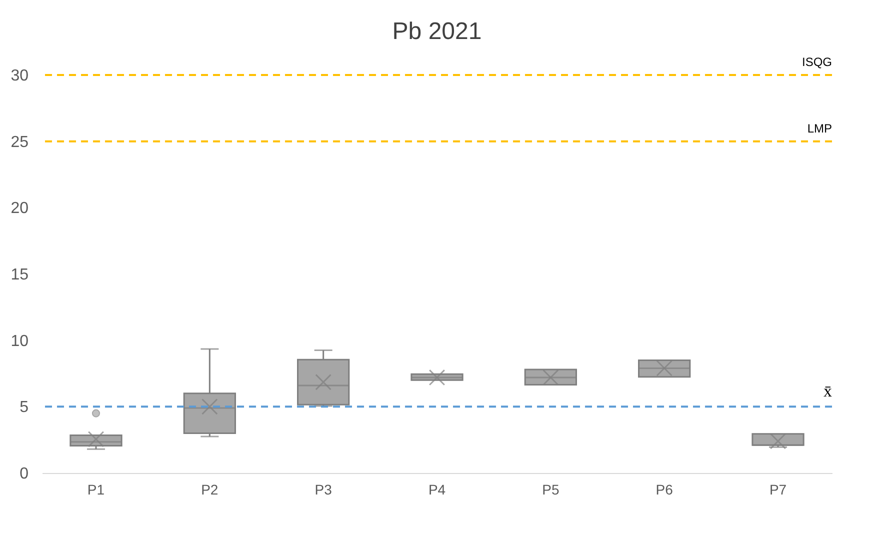 Image resolution: width=870 pixels, height=534 pixels. I want to click on x-tick-label: P2, so click(209, 490).